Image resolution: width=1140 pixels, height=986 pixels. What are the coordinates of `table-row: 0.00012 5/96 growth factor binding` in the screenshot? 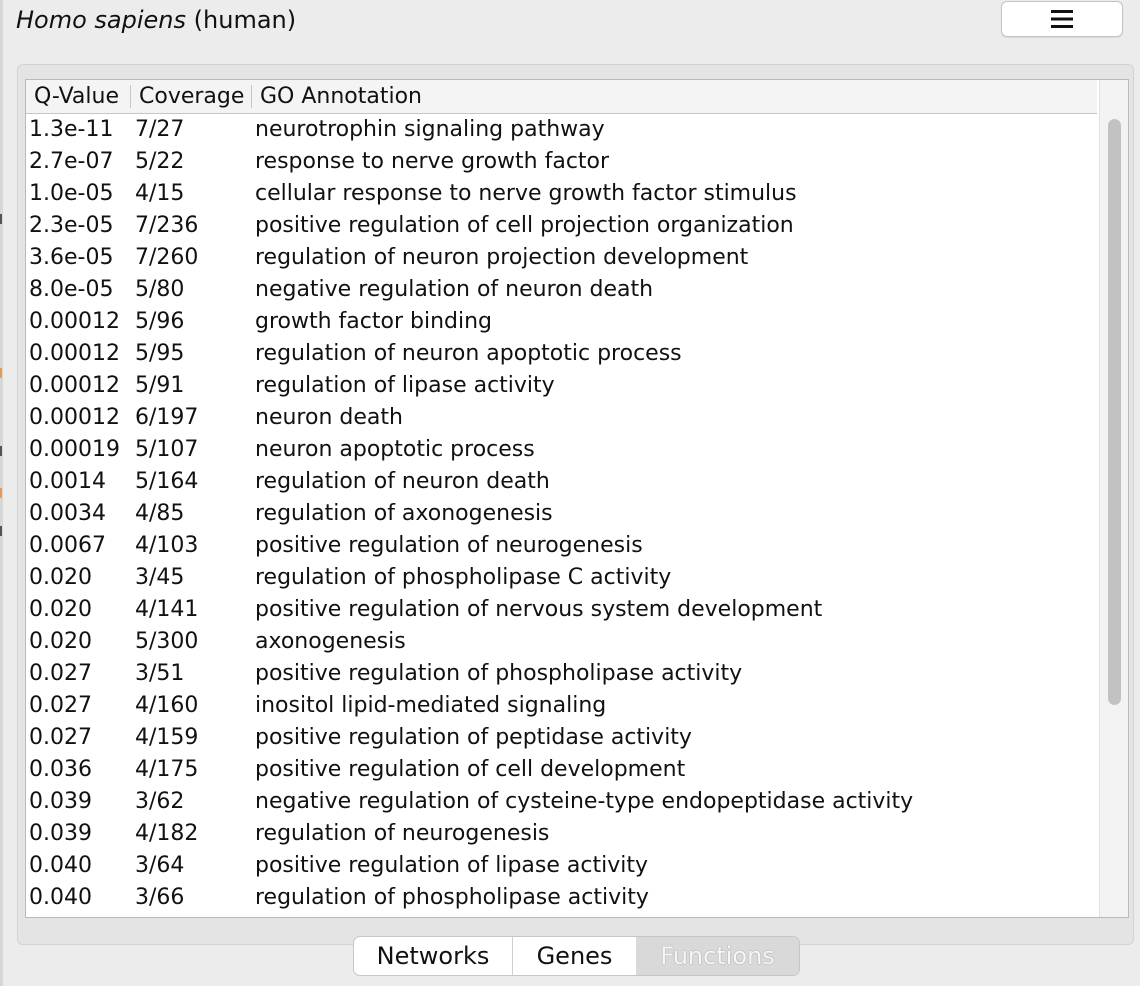 It's located at (561, 322).